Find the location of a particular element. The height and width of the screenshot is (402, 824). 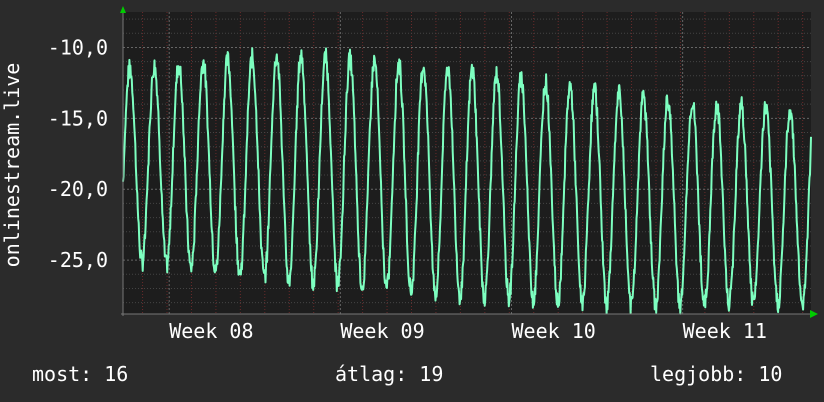

y-tick-label: -20,0 is located at coordinates (78, 189).